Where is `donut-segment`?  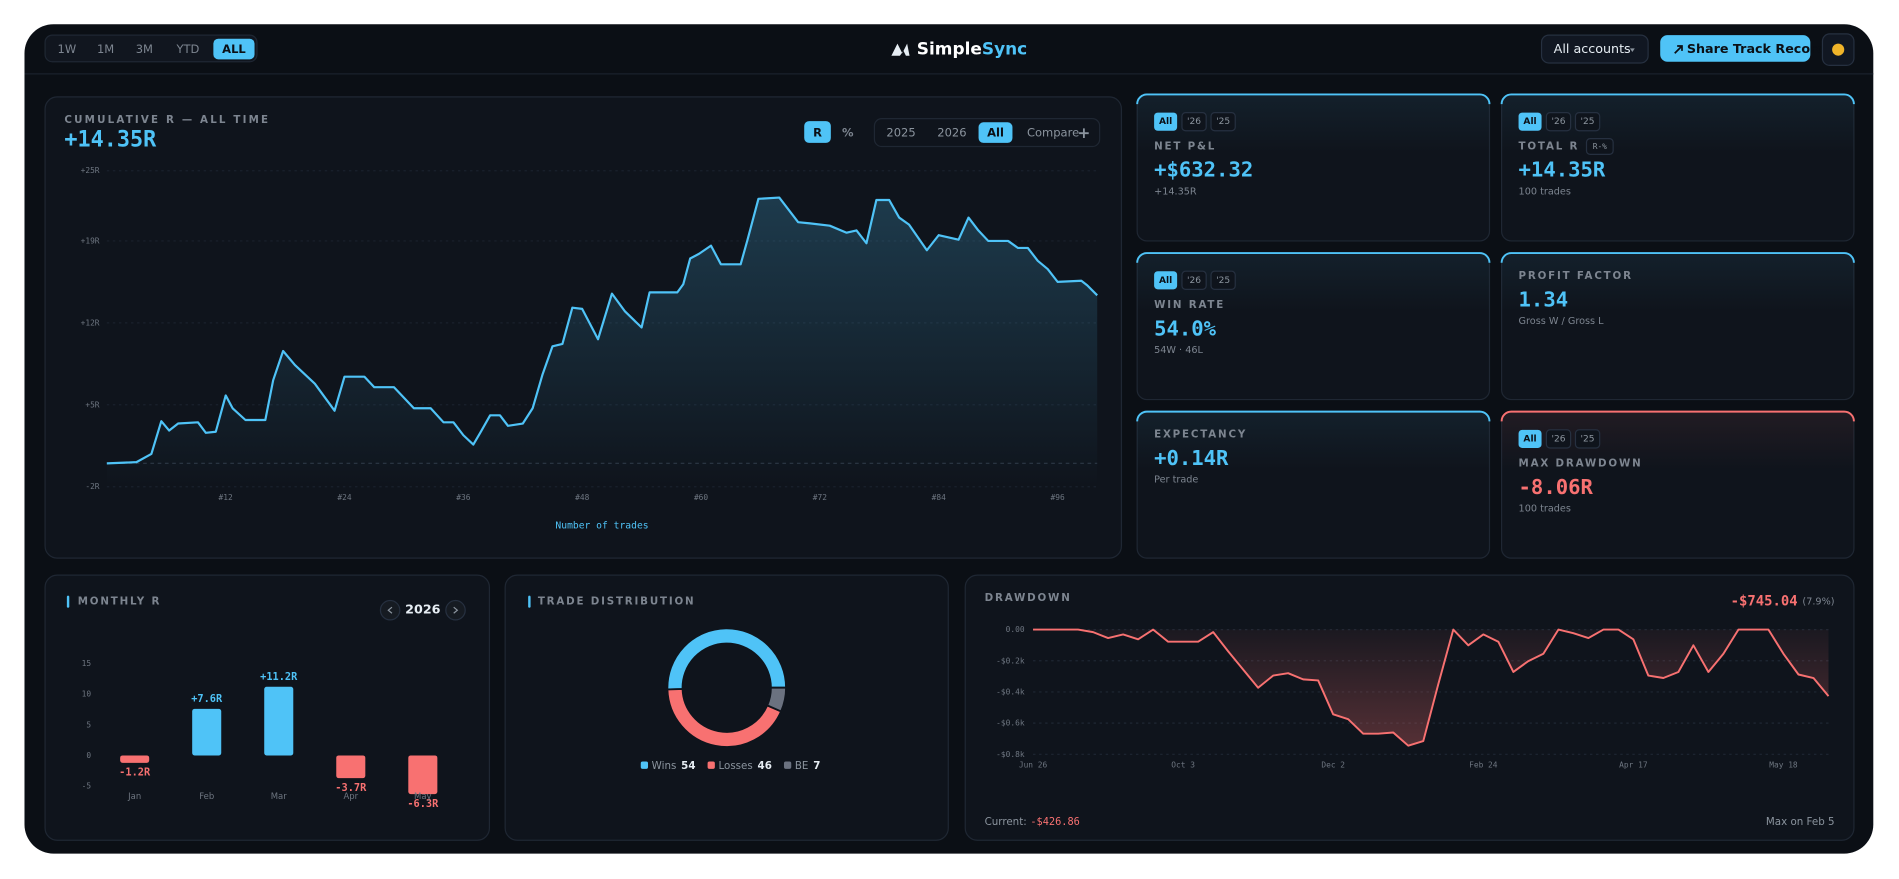 donut-segment is located at coordinates (776, 699).